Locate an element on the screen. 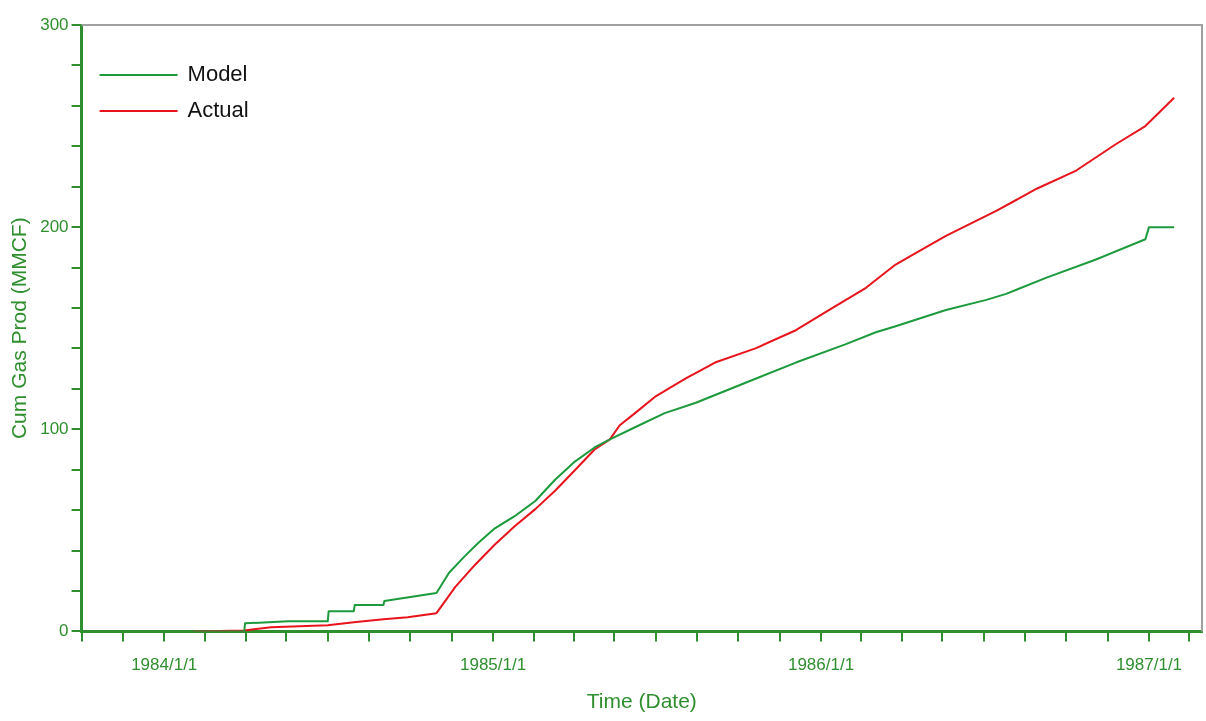  y-tick-label: 100 is located at coordinates (54, 428).